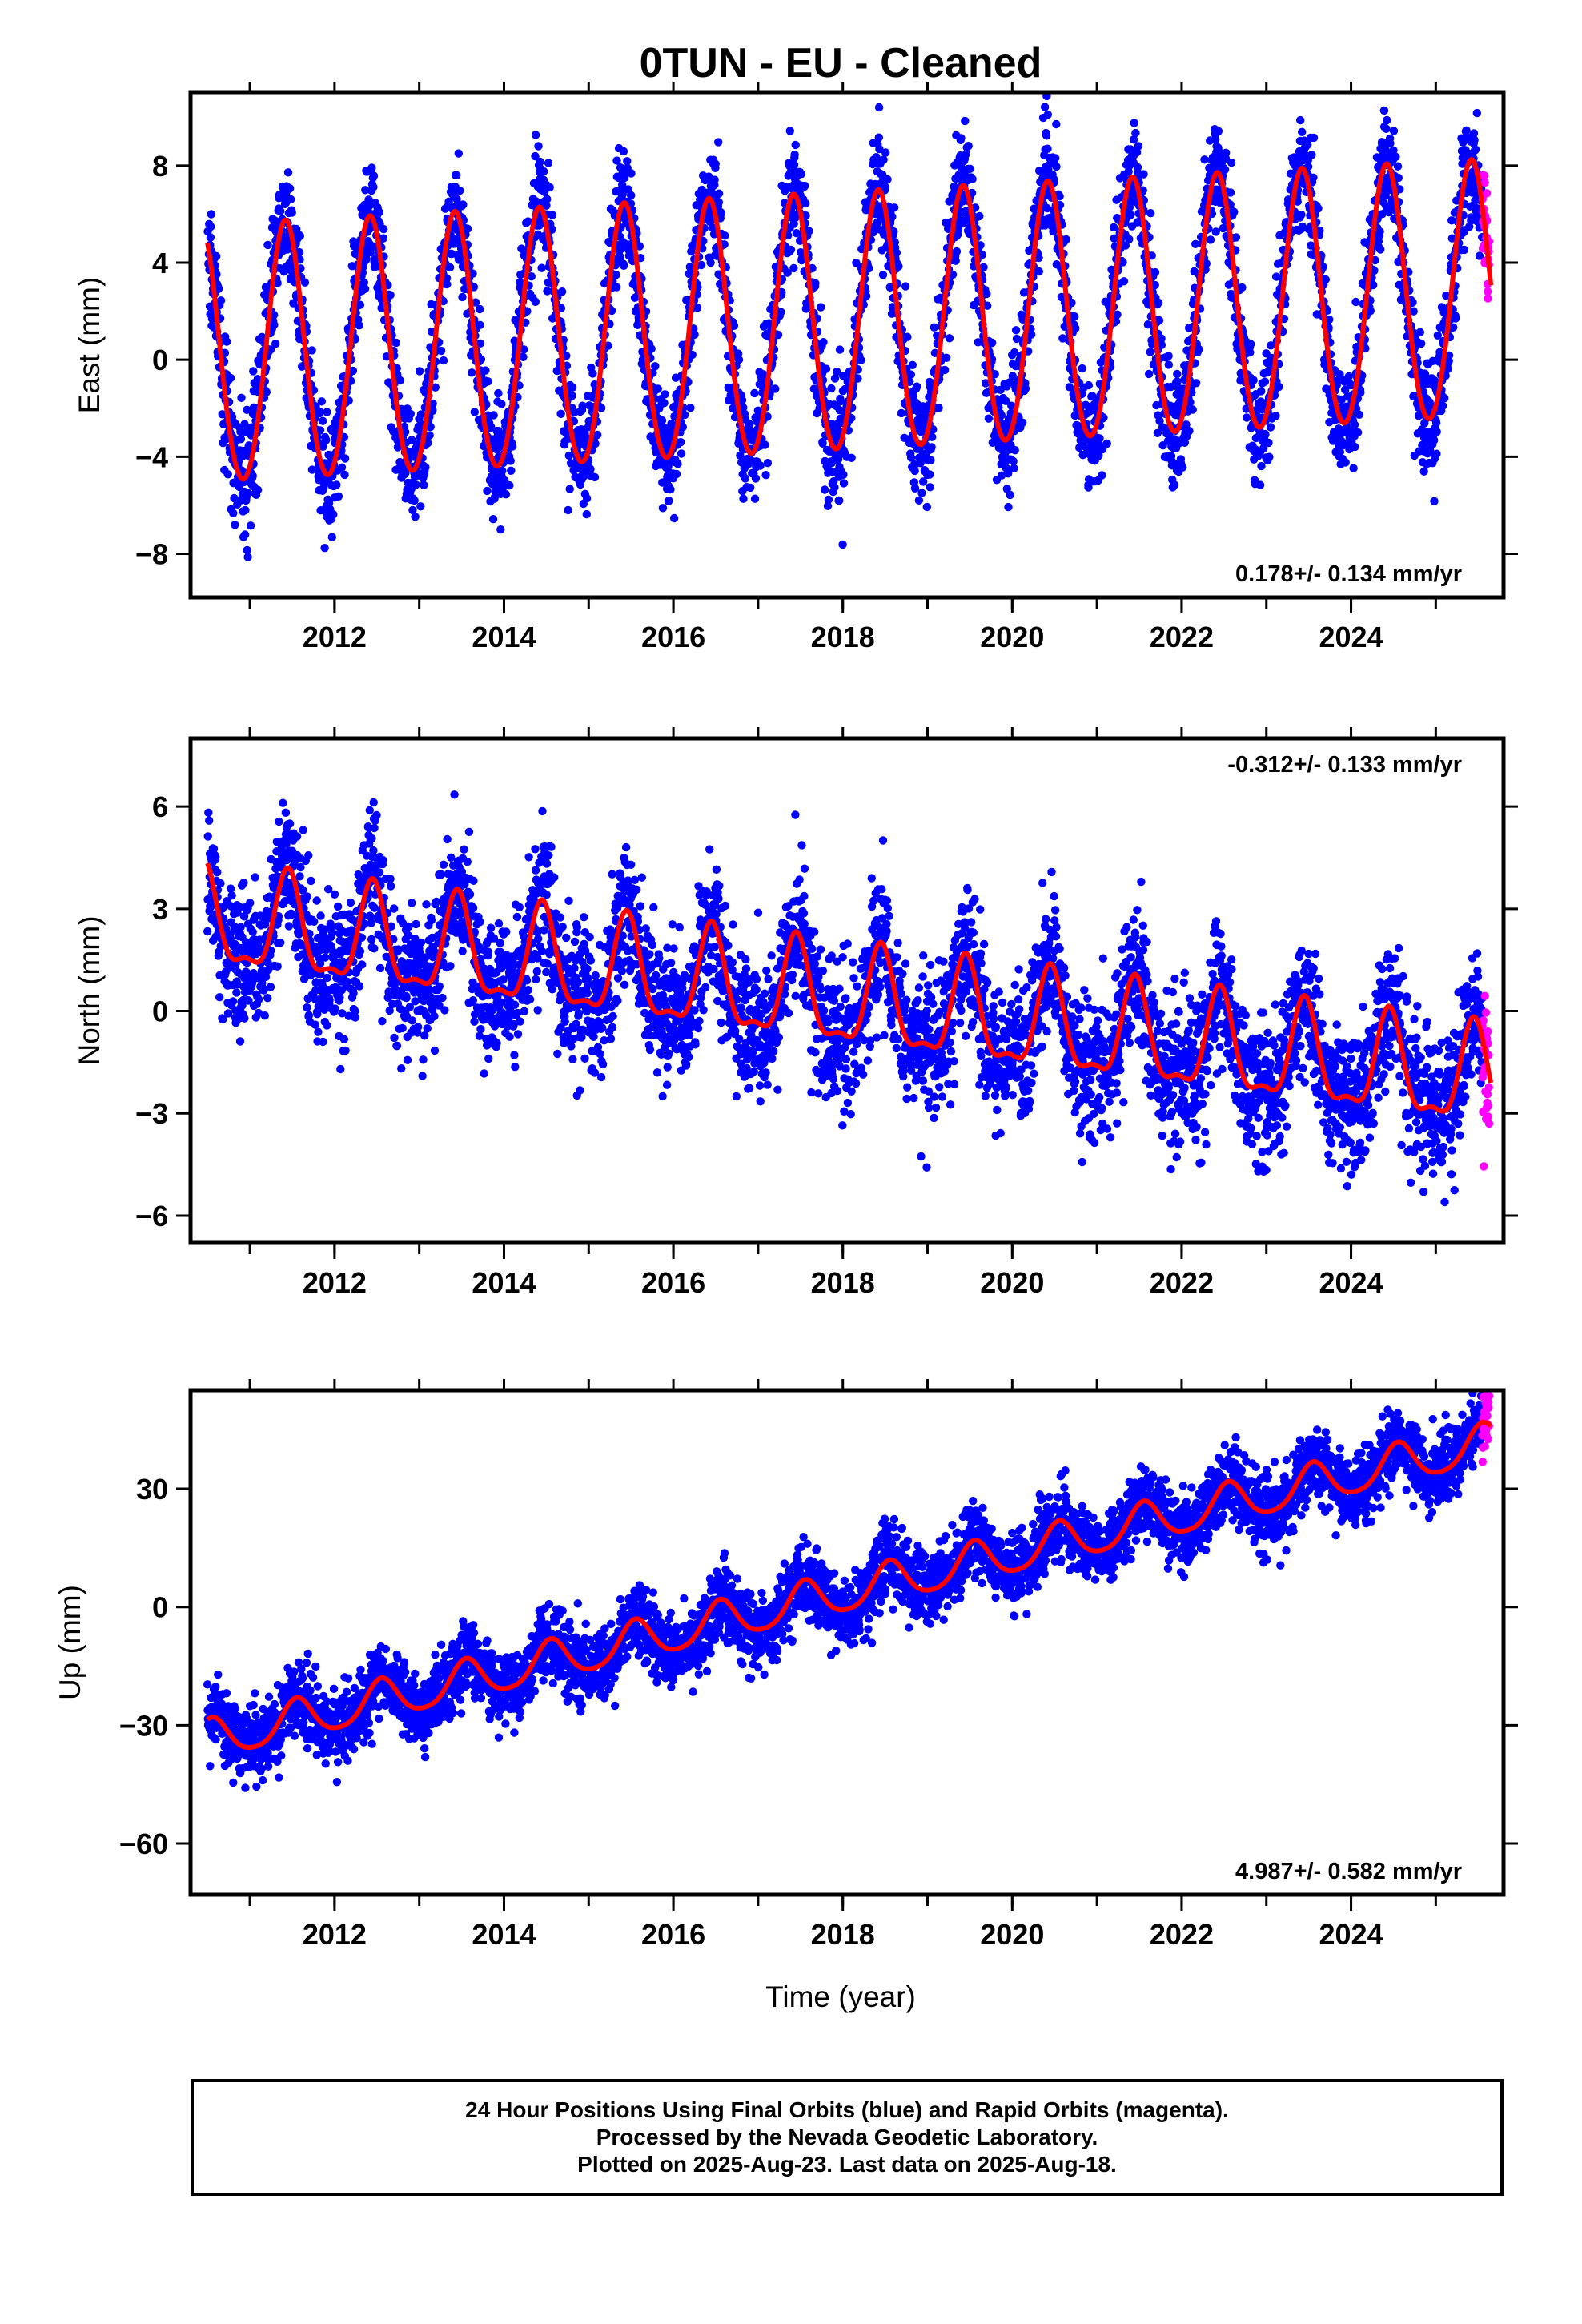 The height and width of the screenshot is (2324, 1582). What do you see at coordinates (841, 63) in the screenshot?
I see `figure-title: 0TUN - EU - Cleaned` at bounding box center [841, 63].